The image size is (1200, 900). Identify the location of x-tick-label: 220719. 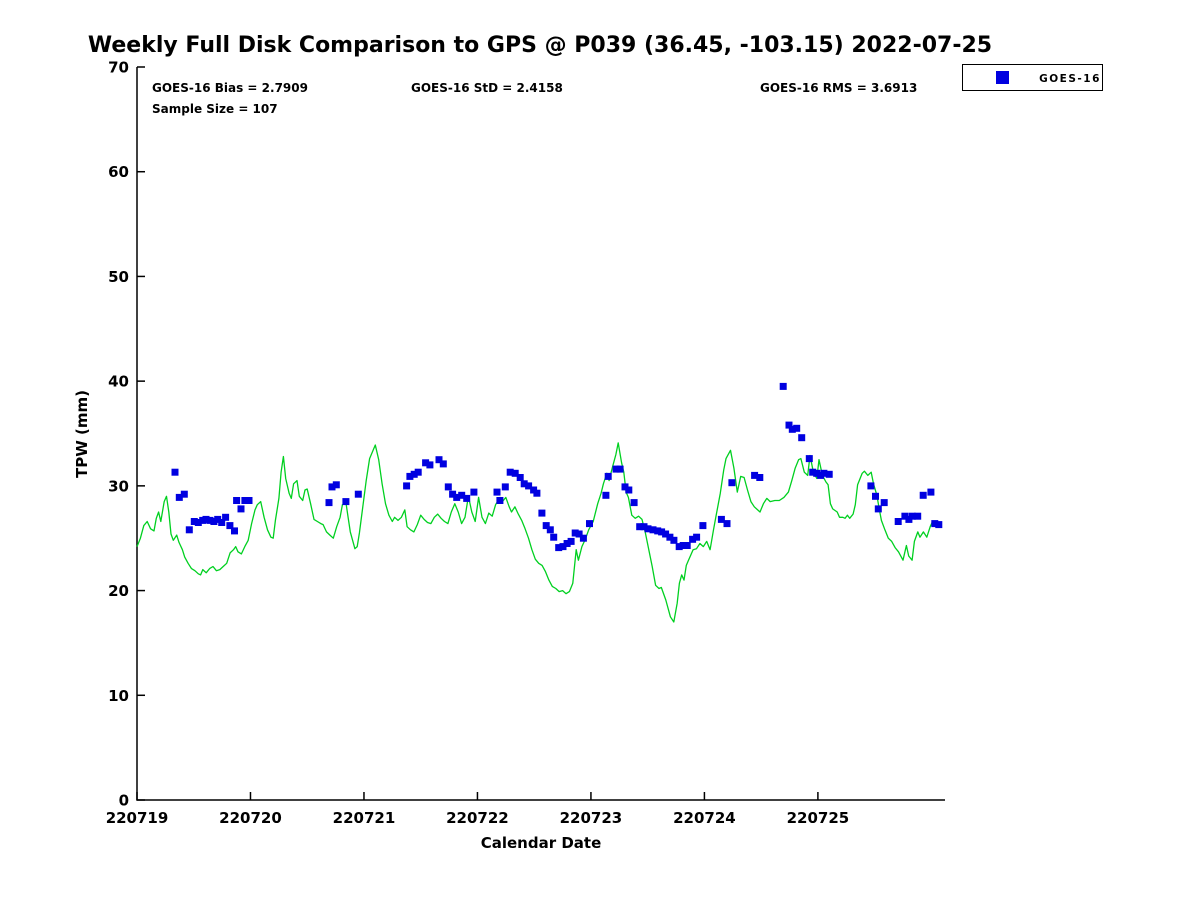
(137, 818).